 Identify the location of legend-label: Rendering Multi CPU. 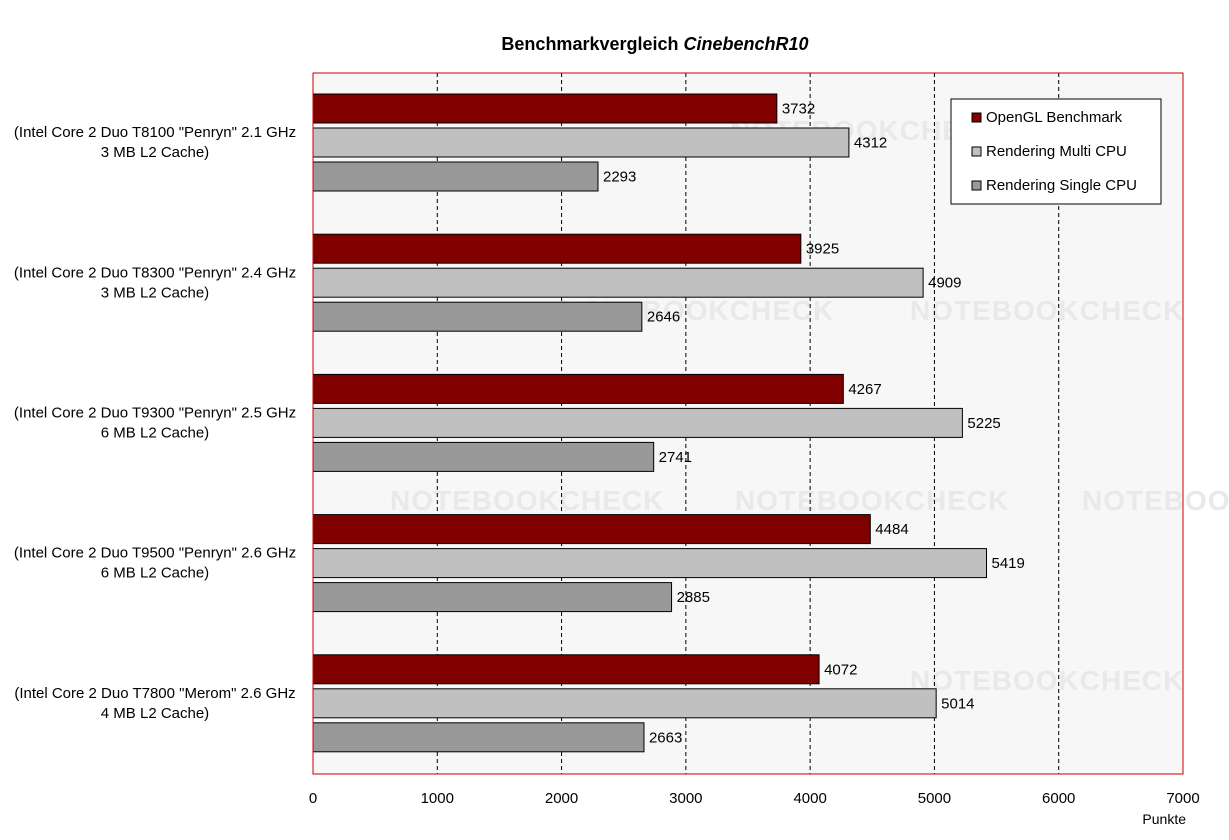
(1056, 151).